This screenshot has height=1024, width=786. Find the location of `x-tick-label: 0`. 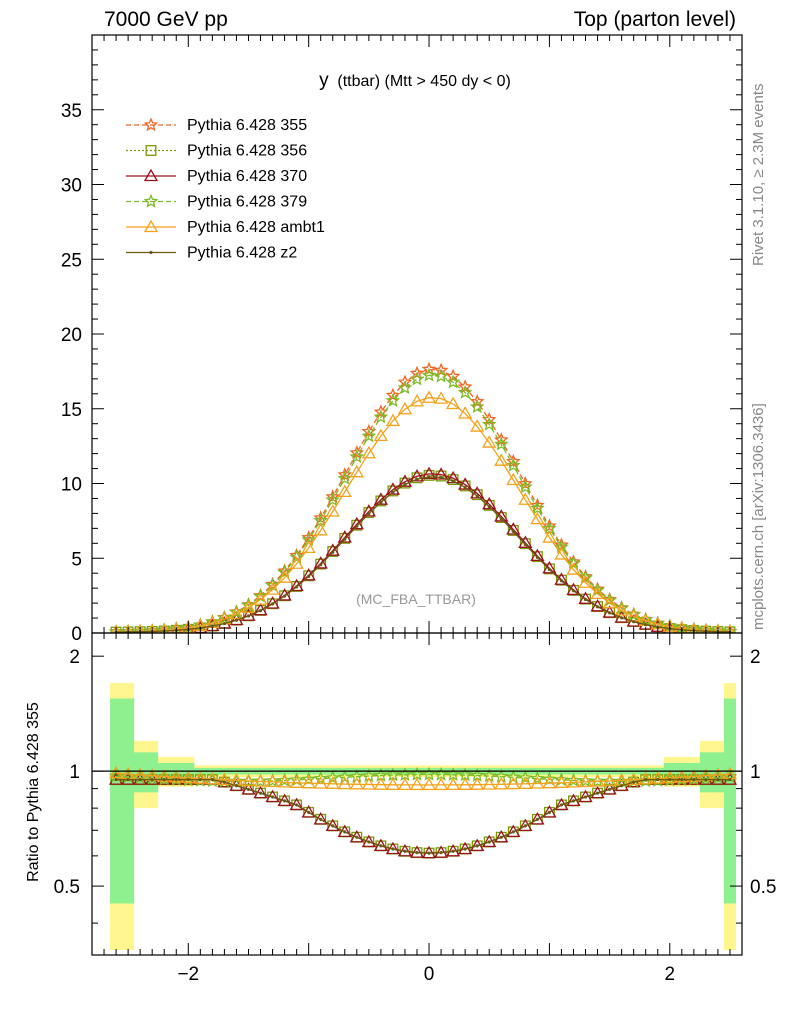

x-tick-label: 0 is located at coordinates (429, 974).